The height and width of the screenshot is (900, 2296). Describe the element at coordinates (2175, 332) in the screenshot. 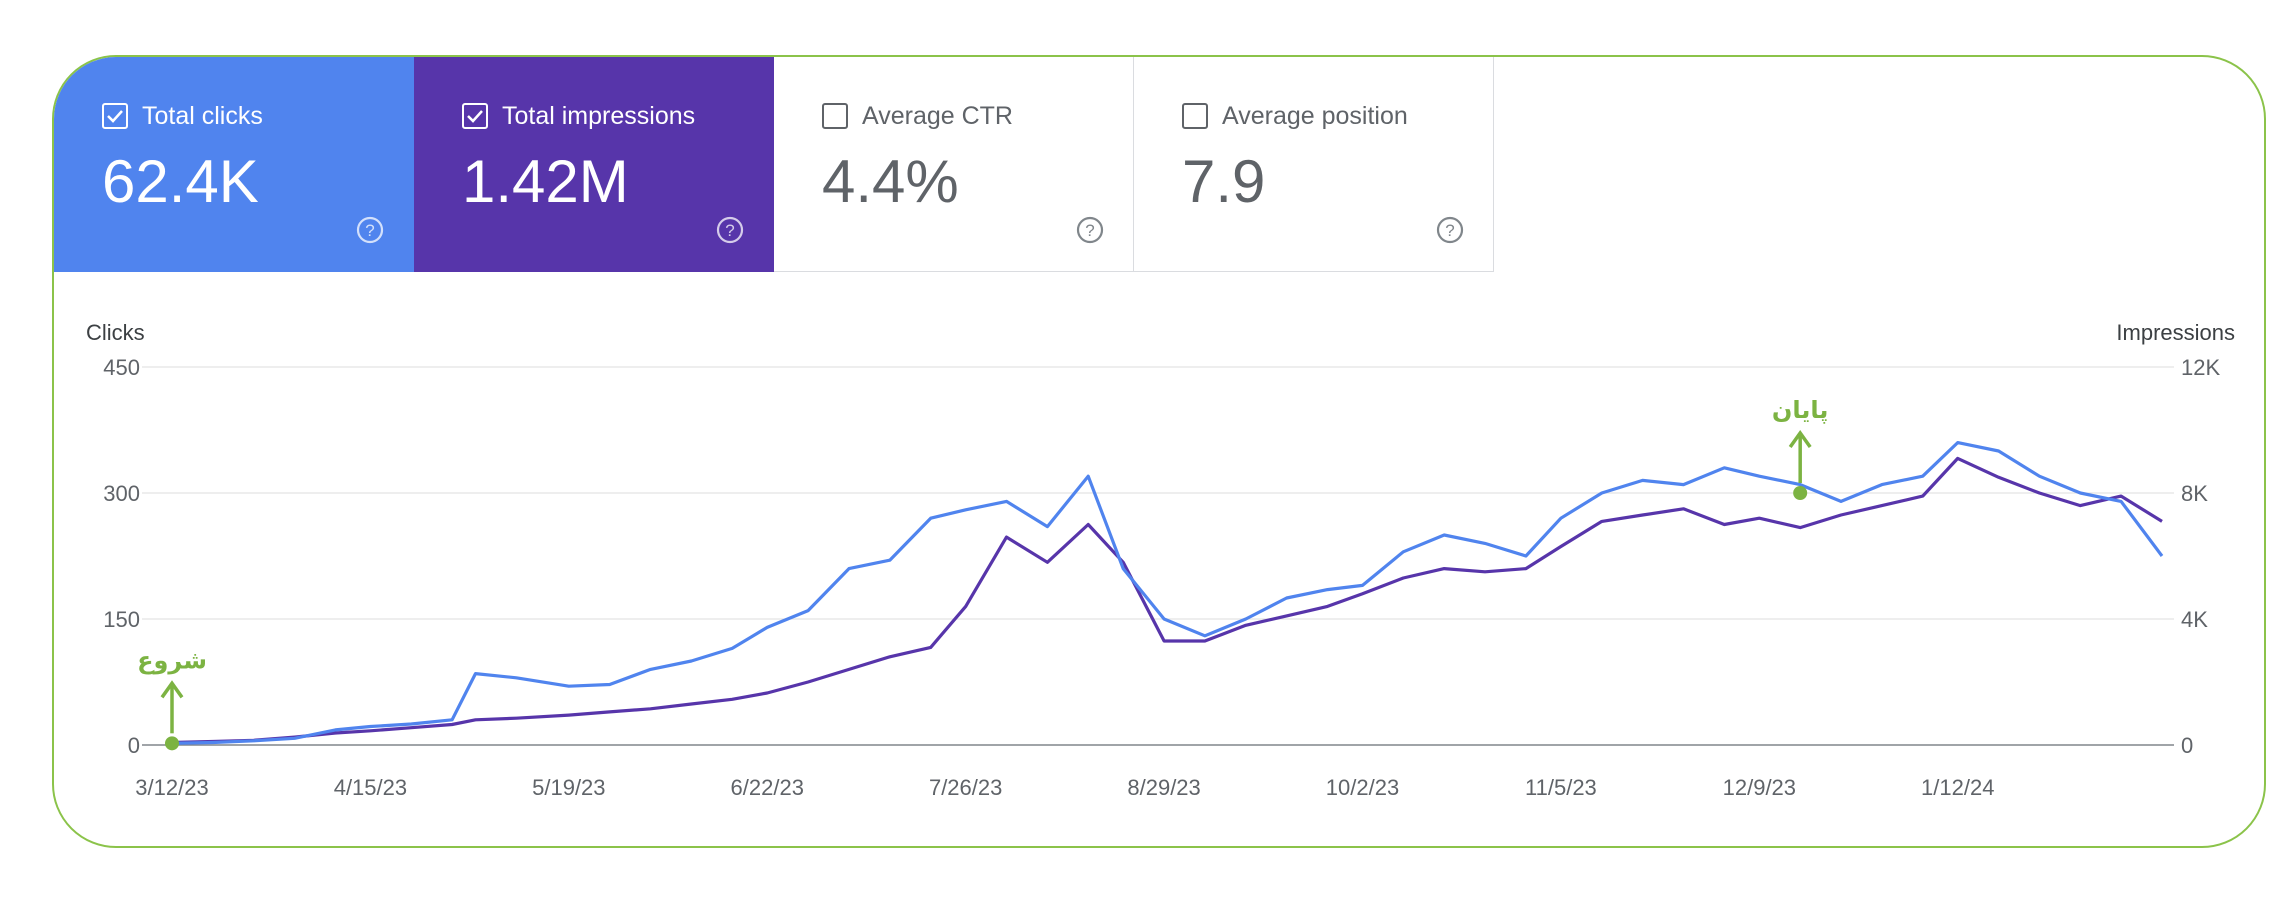

I see `right-axis-title: Impressions` at that location.